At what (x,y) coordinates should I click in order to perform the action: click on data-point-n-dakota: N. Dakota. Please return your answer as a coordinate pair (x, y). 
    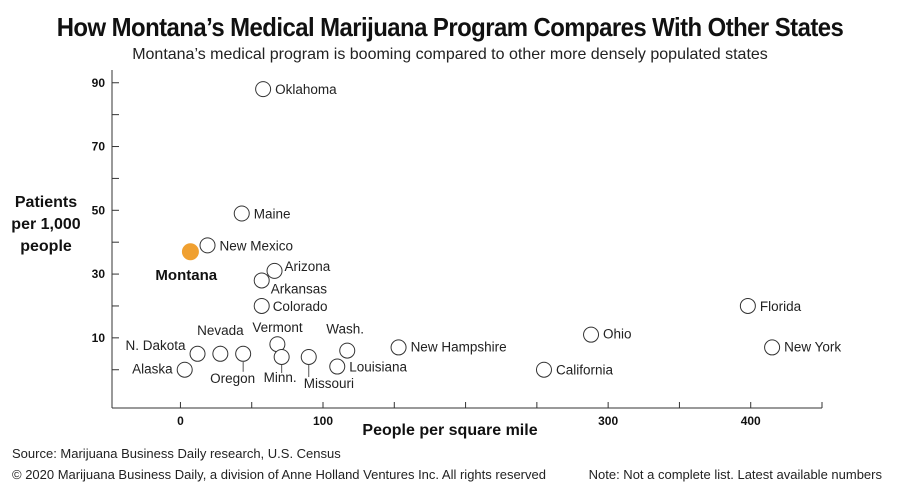
    Looking at the image, I should click on (166, 350).